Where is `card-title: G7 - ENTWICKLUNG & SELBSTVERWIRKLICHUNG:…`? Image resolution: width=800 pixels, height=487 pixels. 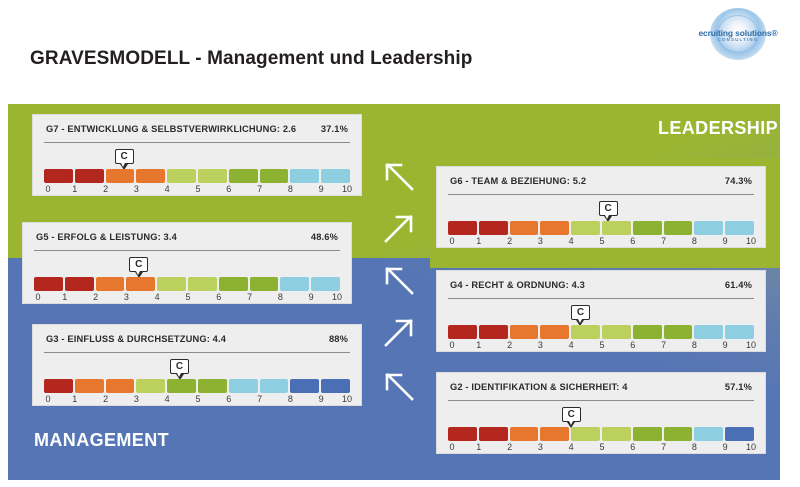 card-title: G7 - ENTWICKLUNG & SELBSTVERWIRKLICHUNG:… is located at coordinates (171, 129).